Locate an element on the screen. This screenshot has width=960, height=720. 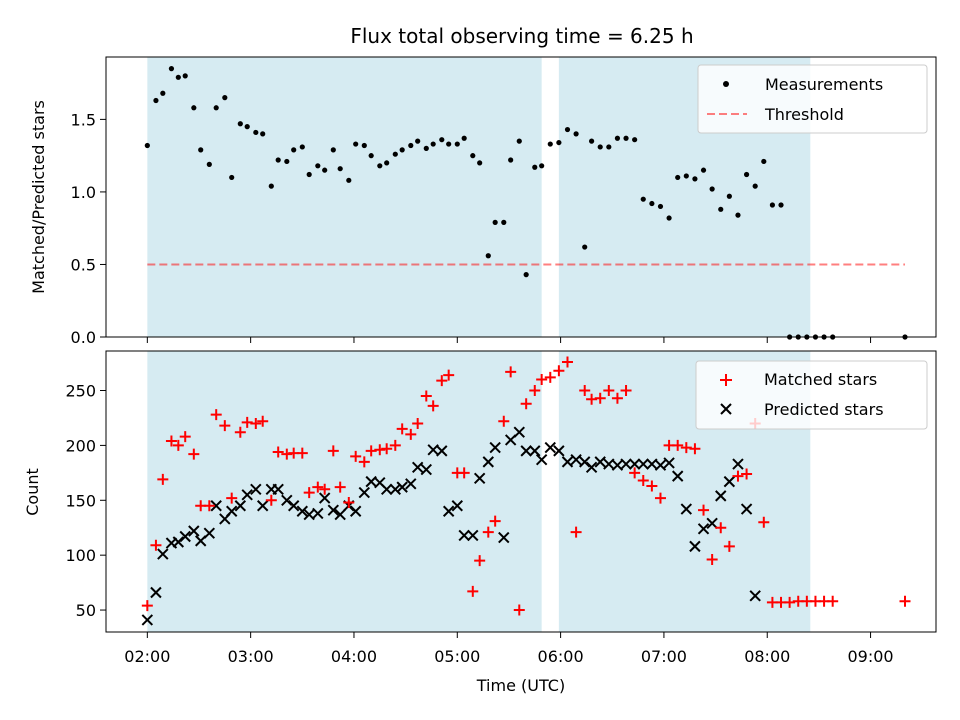
top-legend: Measurements Threshold is located at coordinates (812, 99).